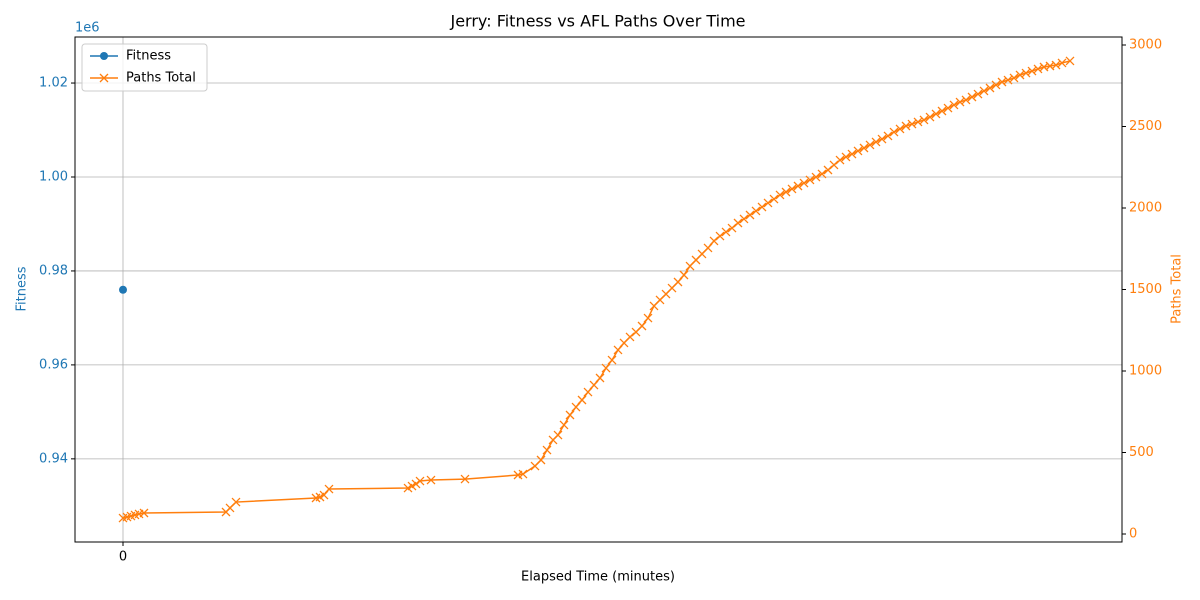  What do you see at coordinates (123, 557) in the screenshot?
I see `x-tick-label: 0` at bounding box center [123, 557].